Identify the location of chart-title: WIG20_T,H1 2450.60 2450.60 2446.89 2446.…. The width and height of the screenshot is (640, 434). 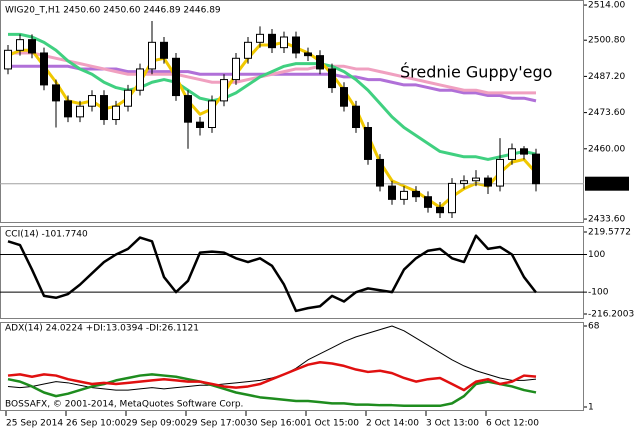
(113, 11).